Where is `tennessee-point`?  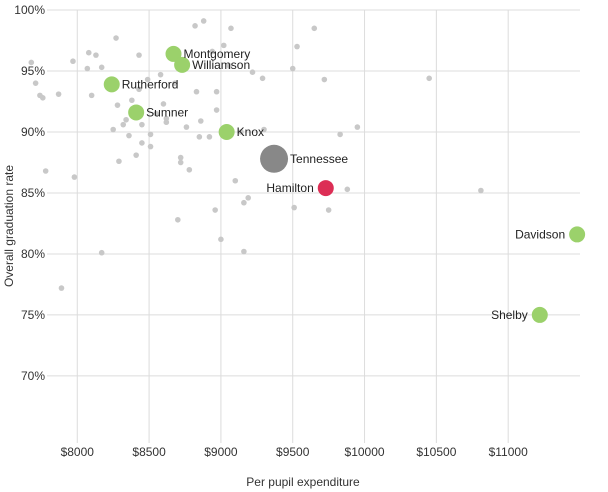 tennessee-point is located at coordinates (274, 158).